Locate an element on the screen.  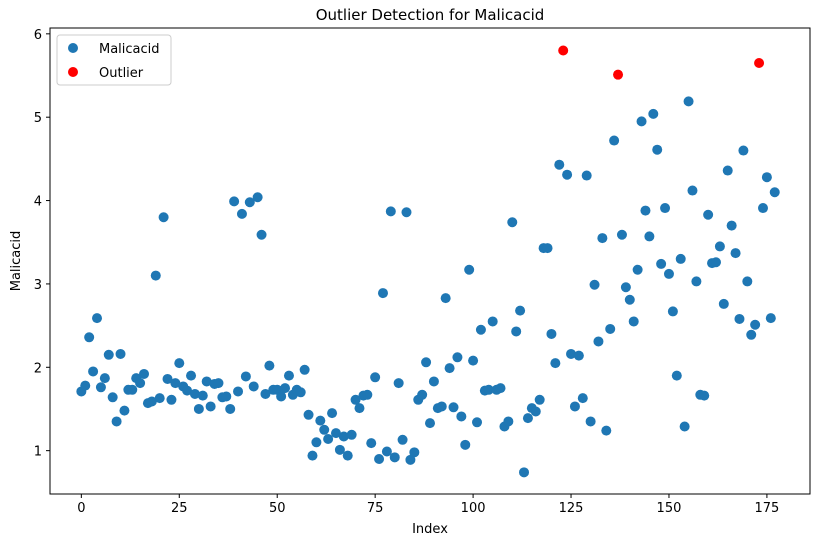
legend-marker-malicacid is located at coordinates (73, 48).